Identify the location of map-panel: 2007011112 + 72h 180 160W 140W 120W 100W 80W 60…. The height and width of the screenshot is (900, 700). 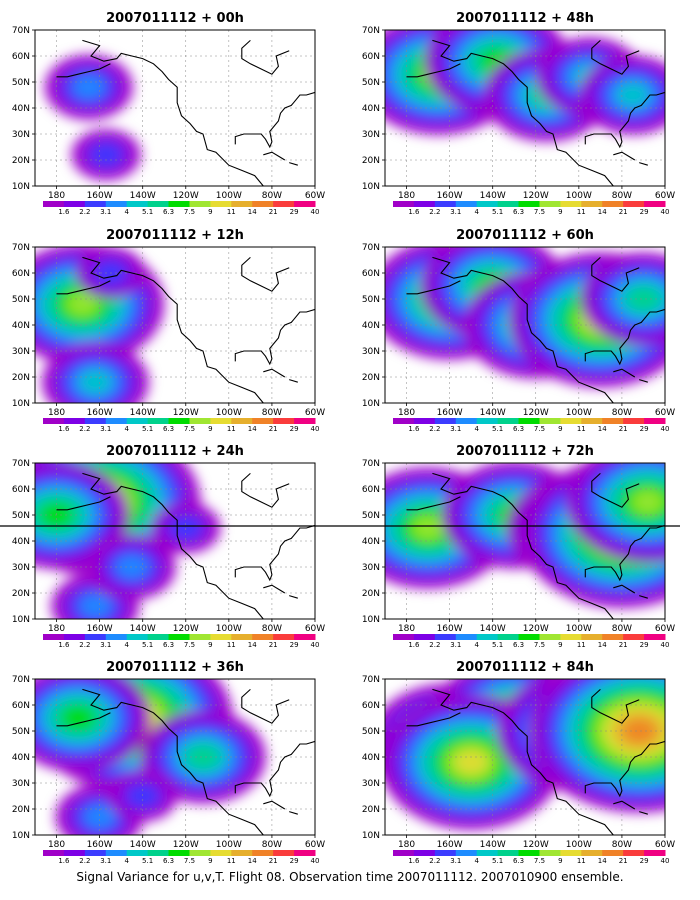
(518, 546).